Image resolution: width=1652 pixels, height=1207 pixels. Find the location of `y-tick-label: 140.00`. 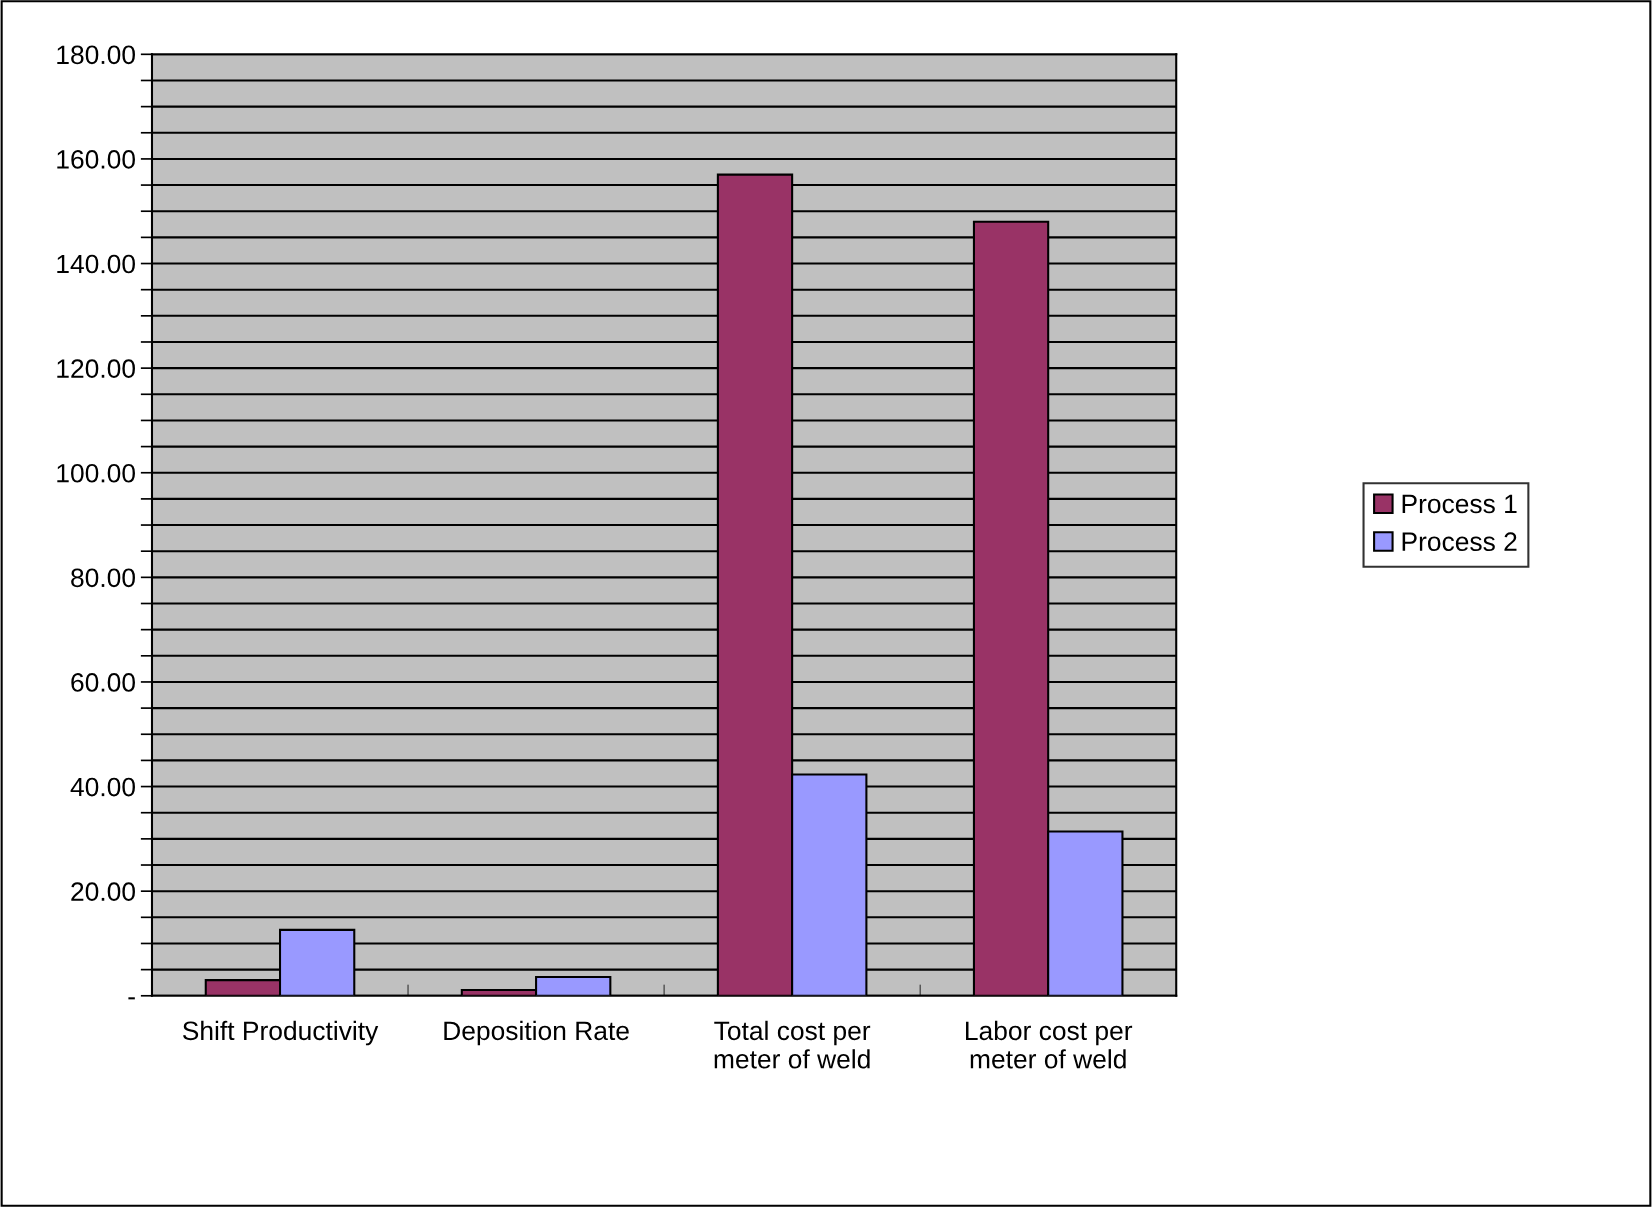

y-tick-label: 140.00 is located at coordinates (96, 264).